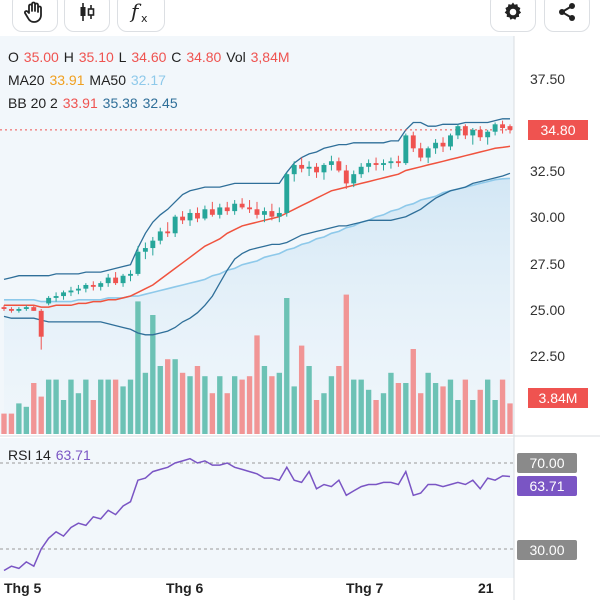 The width and height of the screenshot is (600, 600). Describe the element at coordinates (96, 57) in the screenshot. I see `high-value: 35.10` at that location.